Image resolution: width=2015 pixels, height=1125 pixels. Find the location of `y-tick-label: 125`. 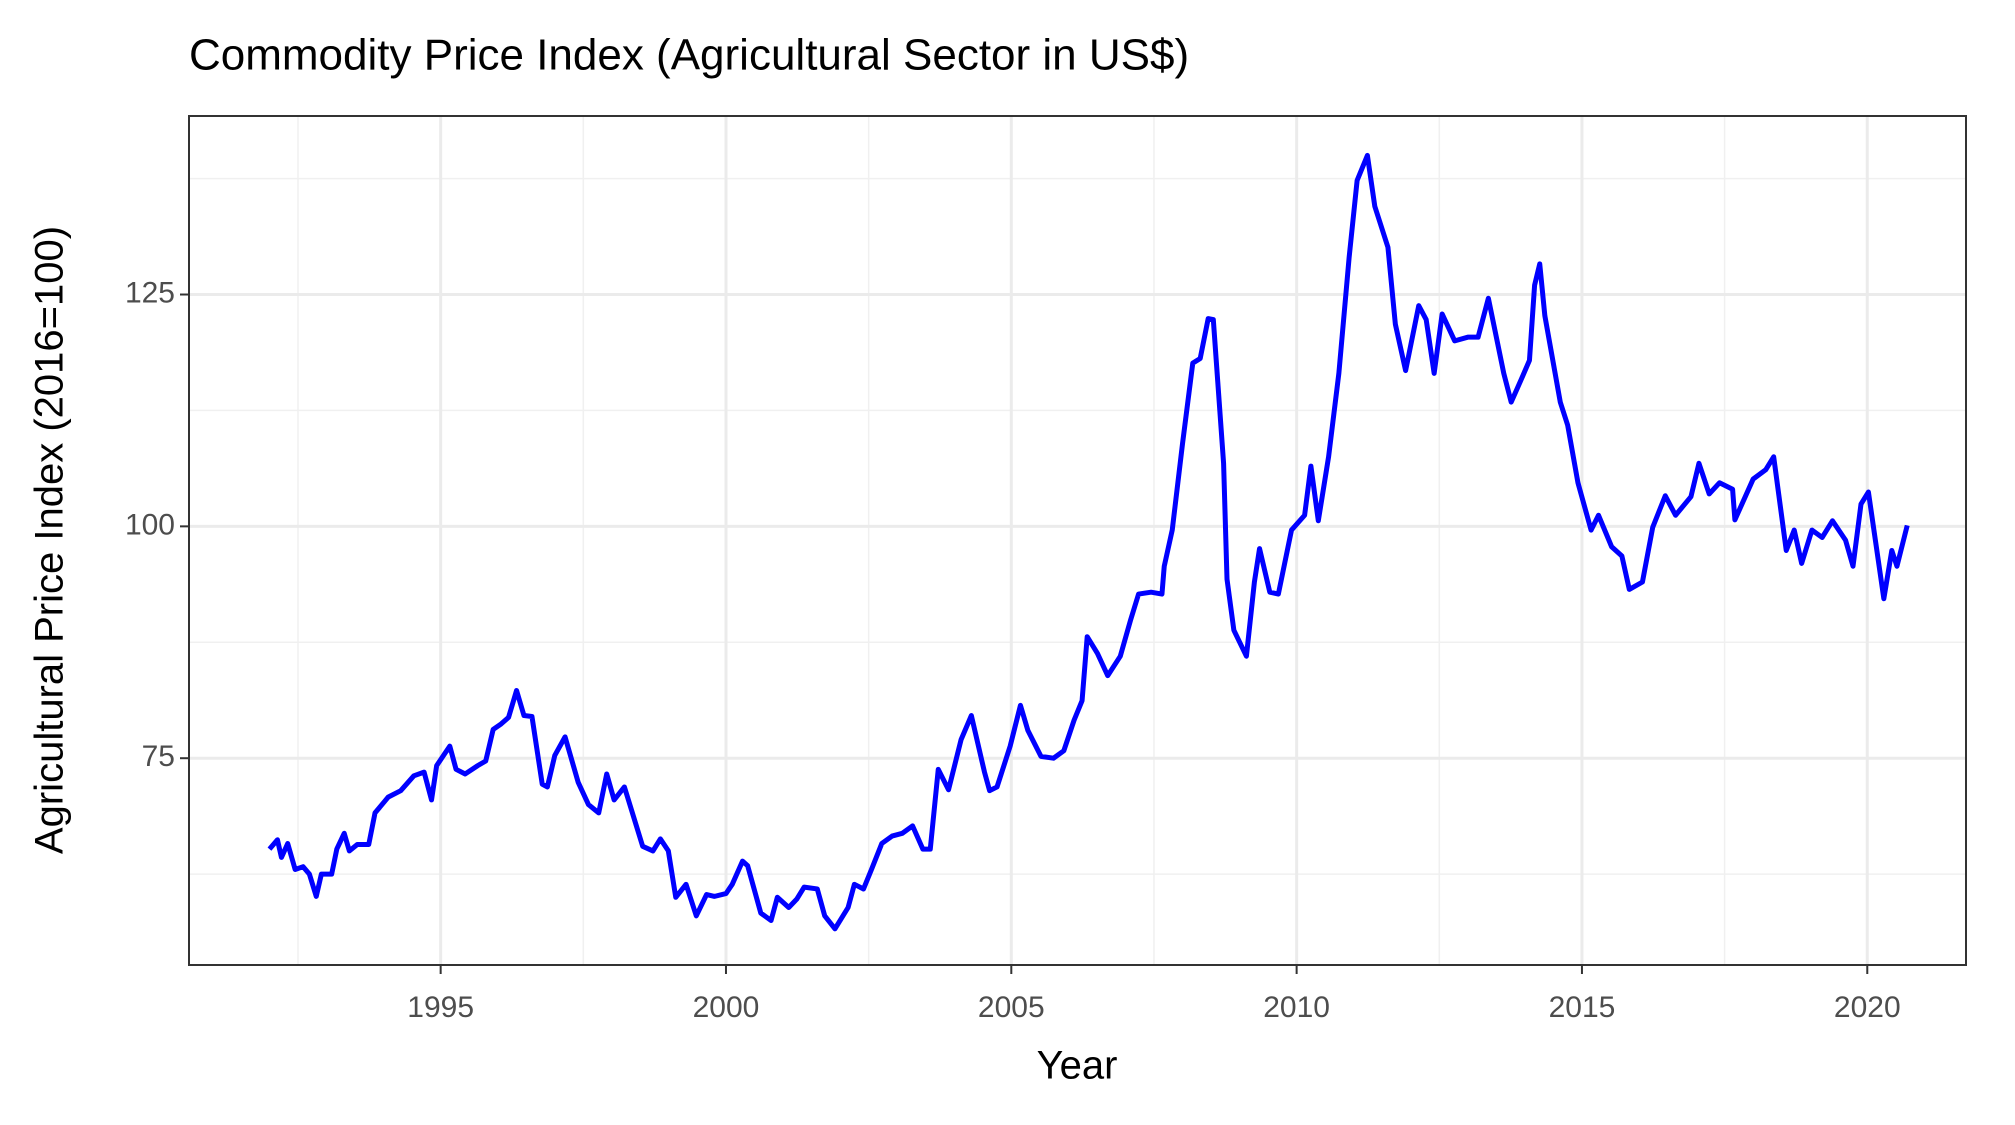

y-tick-label: 125 is located at coordinates (150, 292).